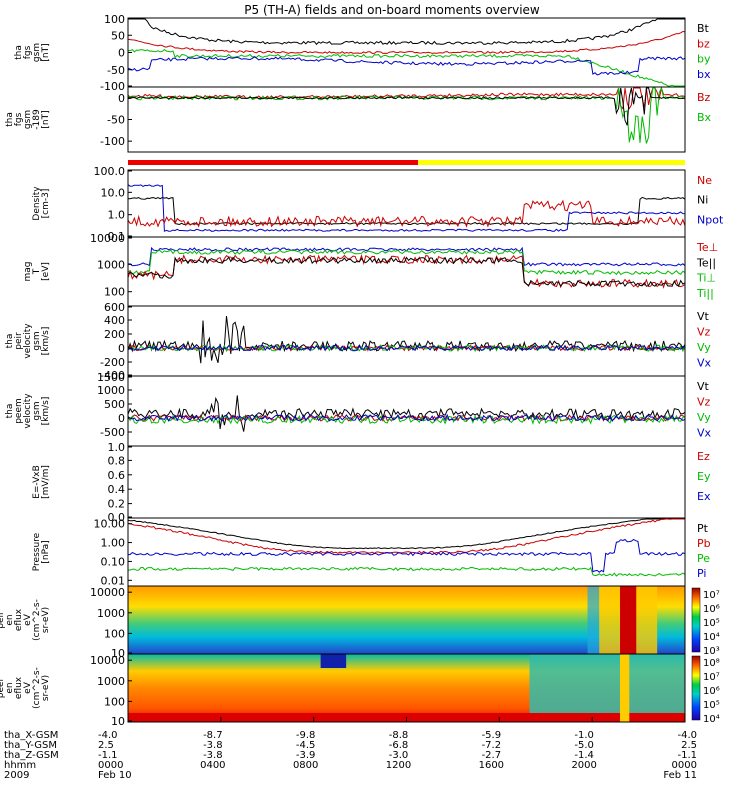 Image resolution: width=750 pixels, height=800 pixels. I want to click on y-label-density: Density [cm-3], so click(41, 203).